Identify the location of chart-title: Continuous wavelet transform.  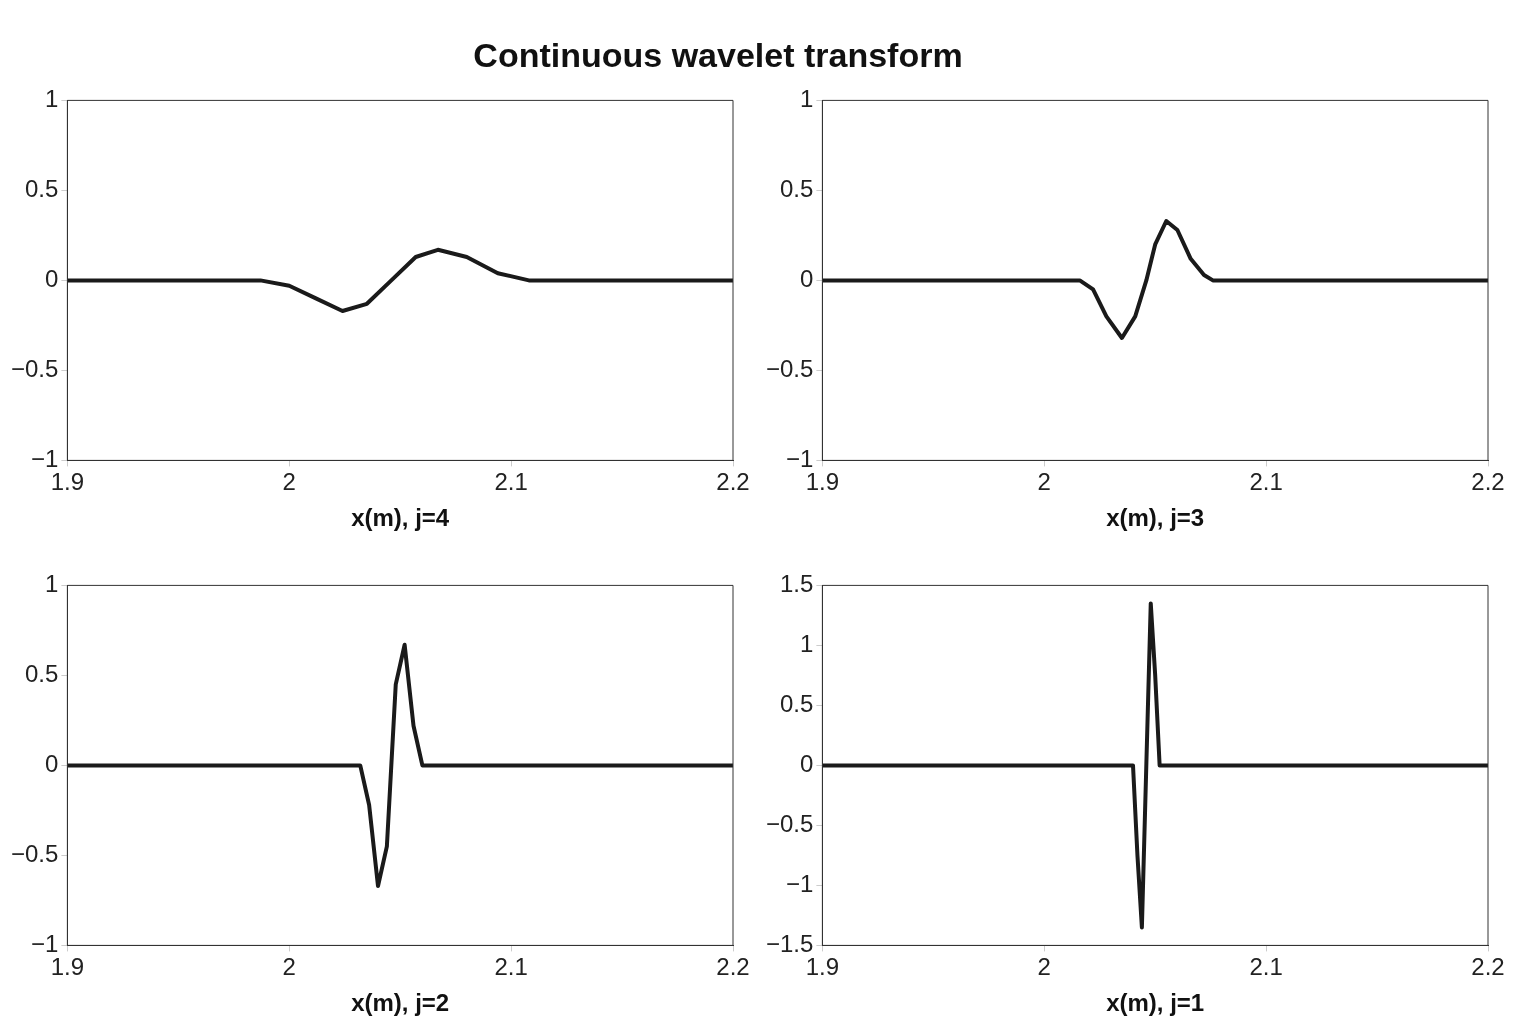
(718, 55).